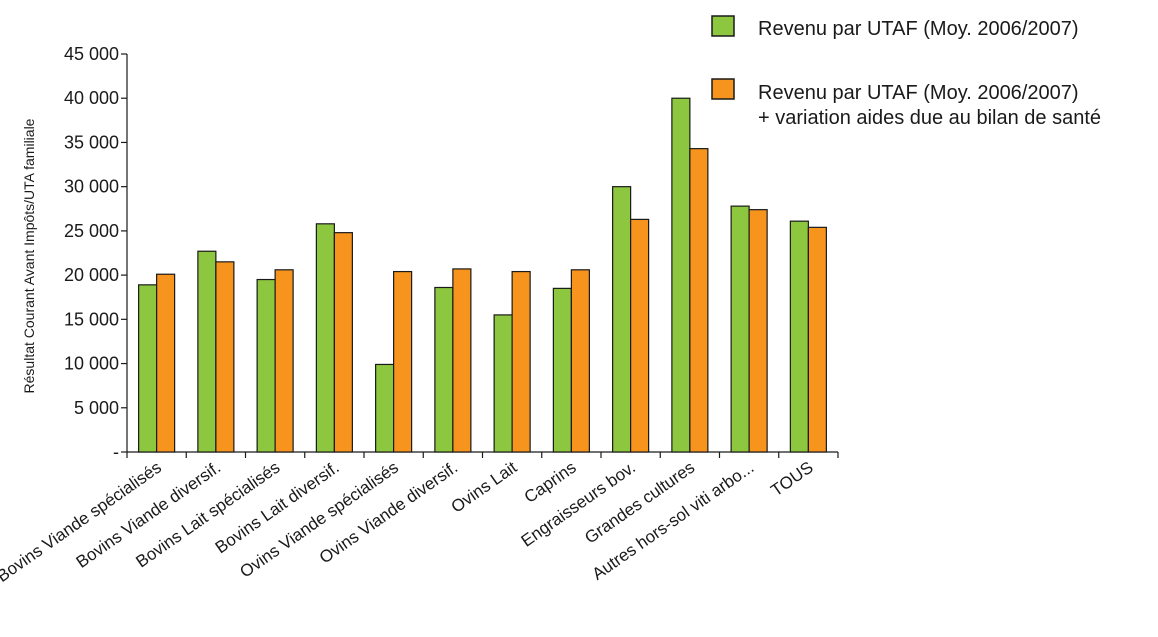 The height and width of the screenshot is (637, 1158). I want to click on y-tick-label: 45 000, so click(91, 54).